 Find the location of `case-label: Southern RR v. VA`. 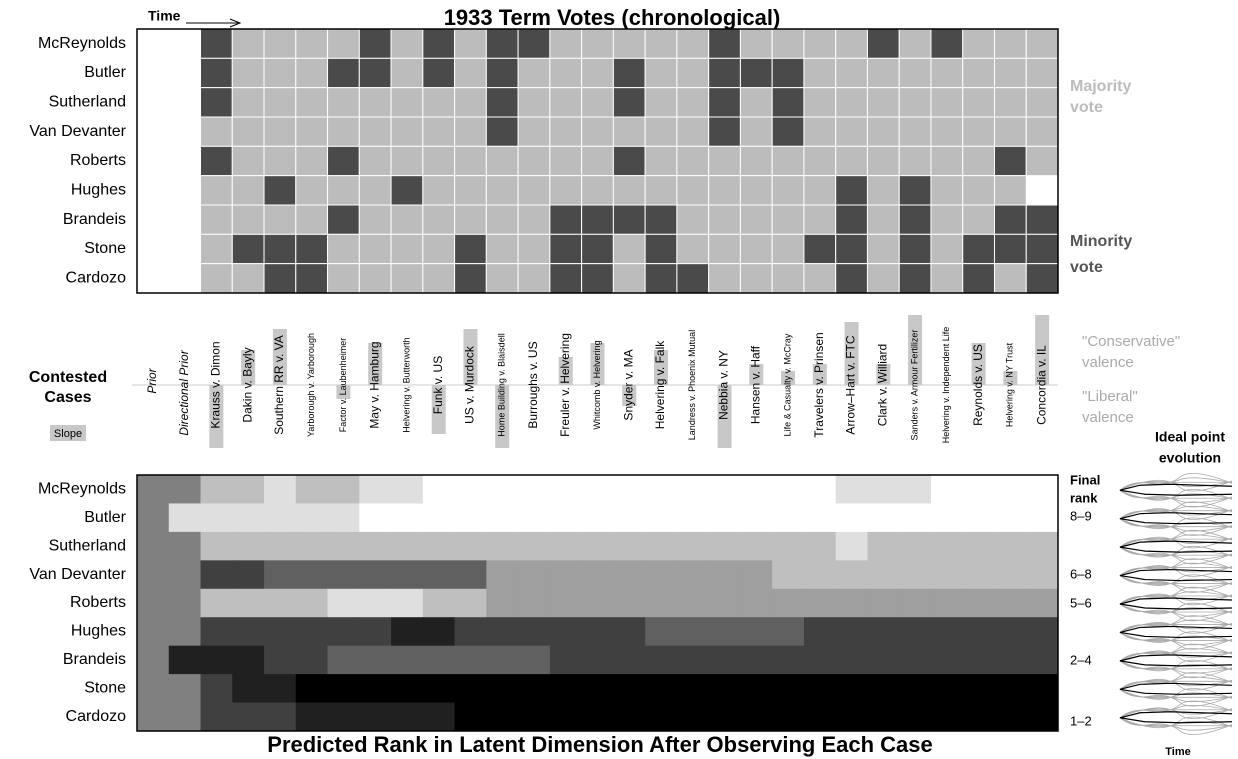

case-label: Southern RR v. VA is located at coordinates (279, 385).